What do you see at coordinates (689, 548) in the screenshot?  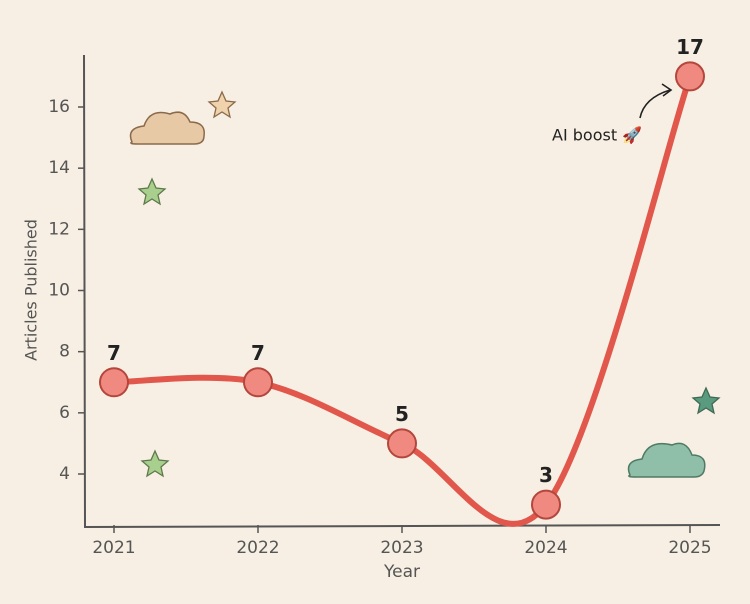 I see `x-tick-label: 2025` at bounding box center [689, 548].